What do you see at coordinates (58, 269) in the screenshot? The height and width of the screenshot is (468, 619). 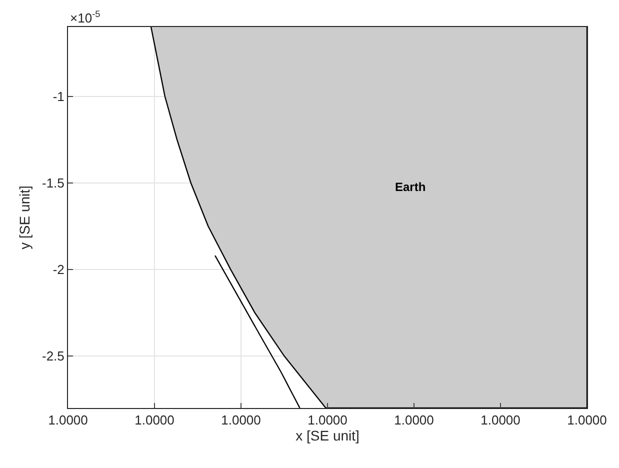 I see `y-tick-label: -2` at bounding box center [58, 269].